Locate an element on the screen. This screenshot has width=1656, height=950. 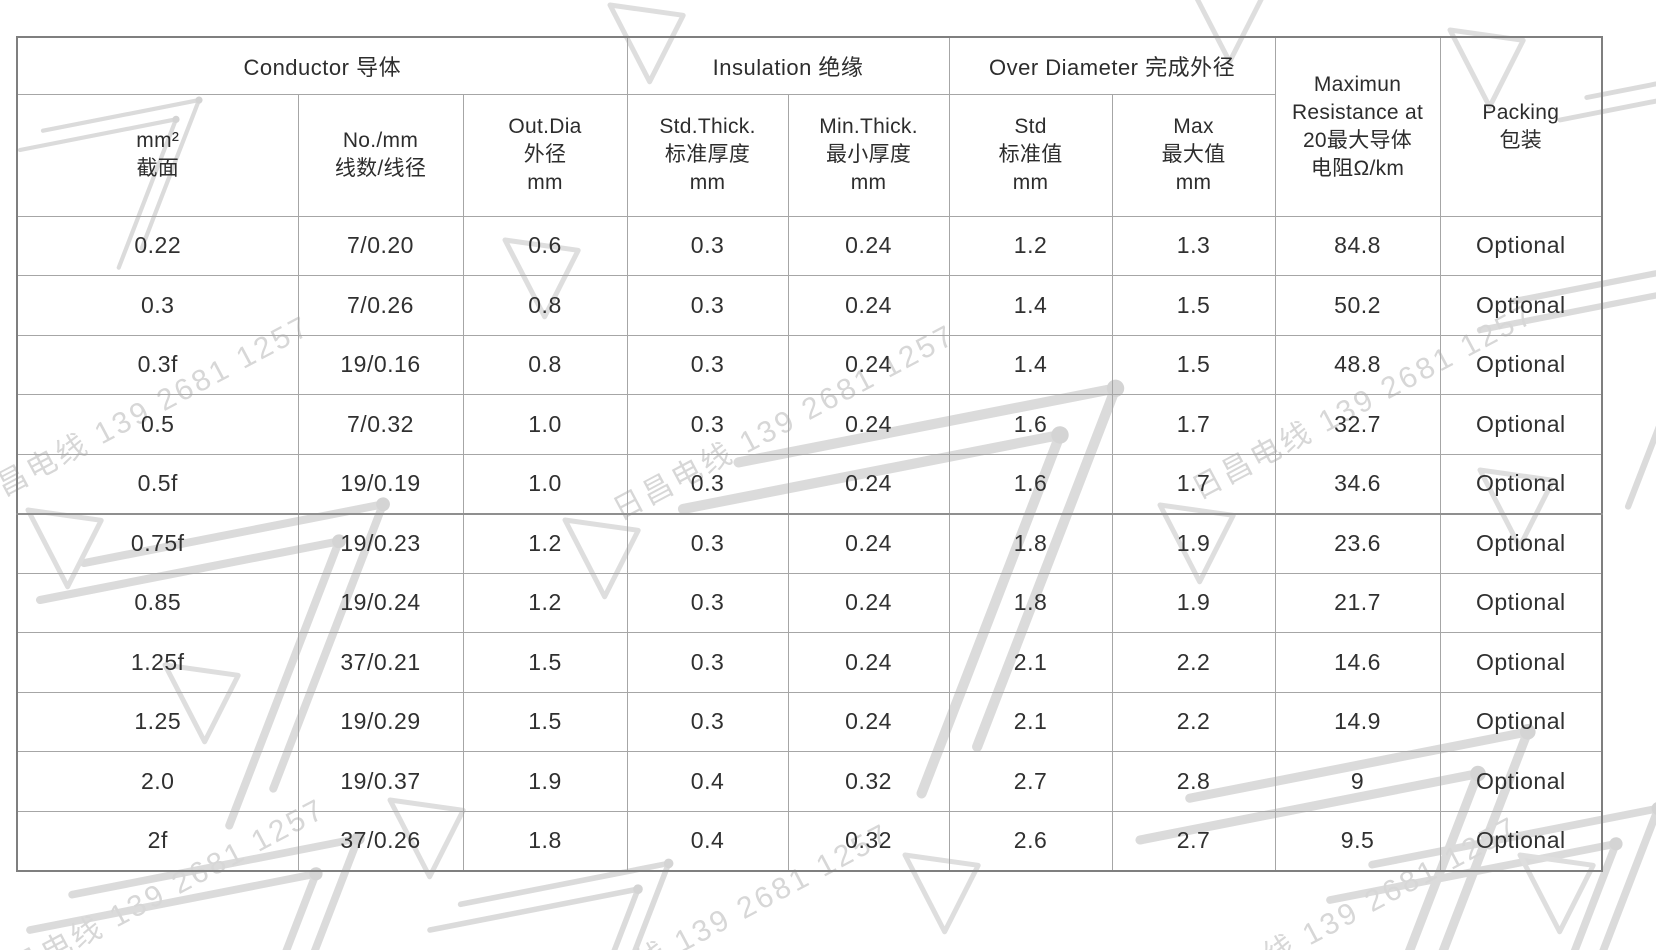
cell-size: 1.25 is located at coordinates (157, 721).